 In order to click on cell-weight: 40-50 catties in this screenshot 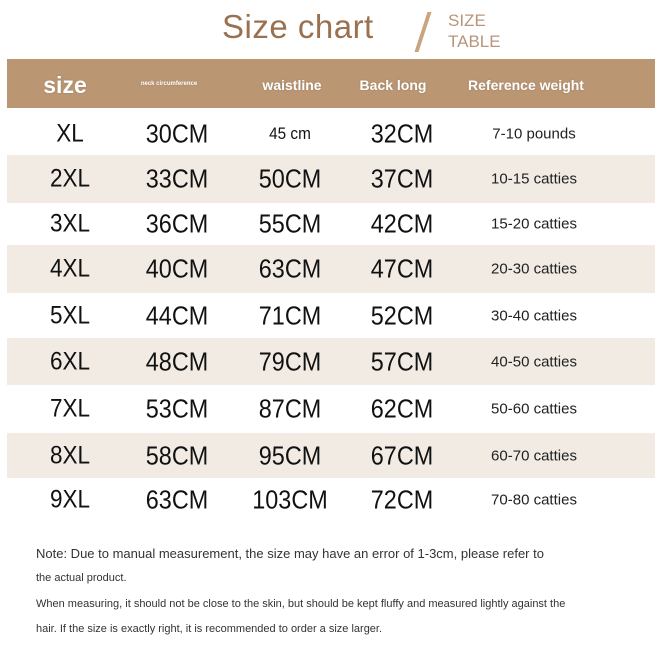, I will do `click(534, 361)`.